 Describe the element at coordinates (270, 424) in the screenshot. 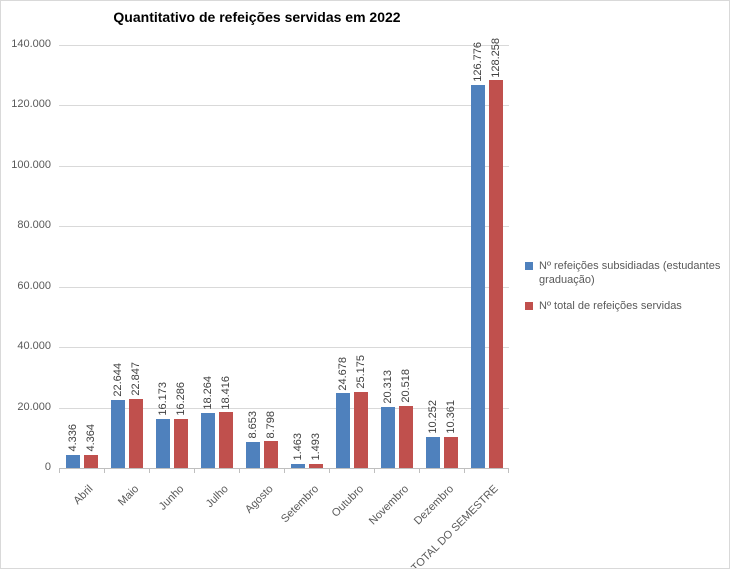

I see `bar-value-label: 8.798` at that location.